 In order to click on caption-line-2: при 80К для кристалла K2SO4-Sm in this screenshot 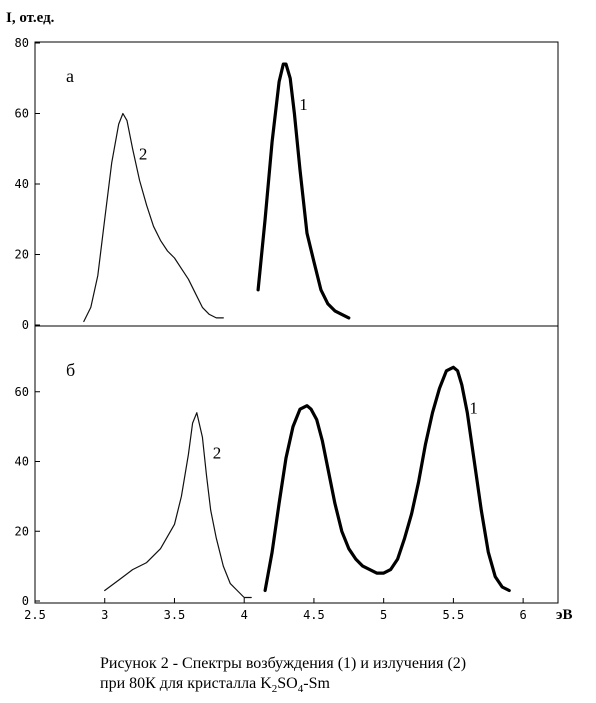, I will do `click(340, 686)`.